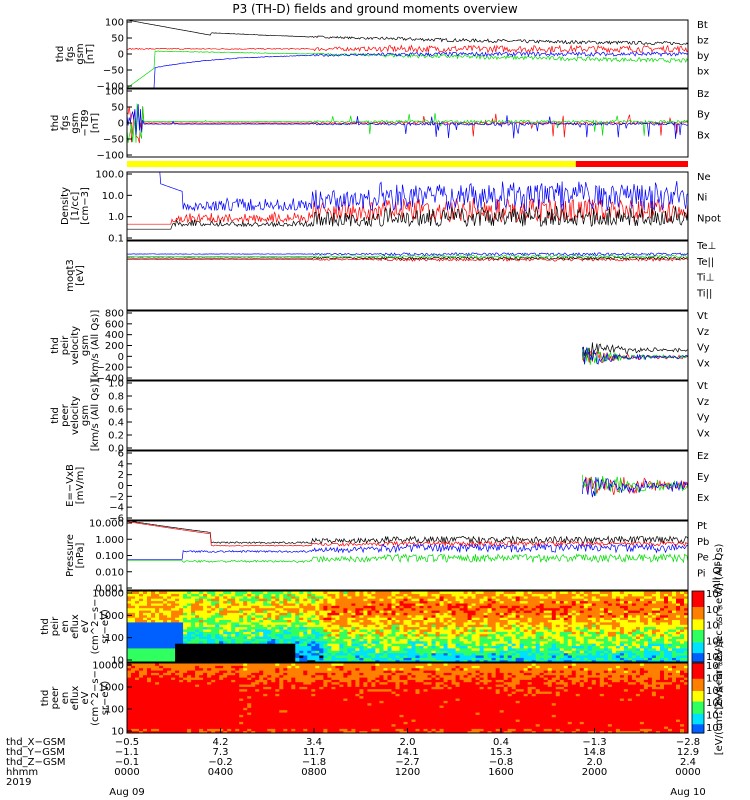  Describe the element at coordinates (55, 123) in the screenshot. I see `y-axis-label: thd` at that location.